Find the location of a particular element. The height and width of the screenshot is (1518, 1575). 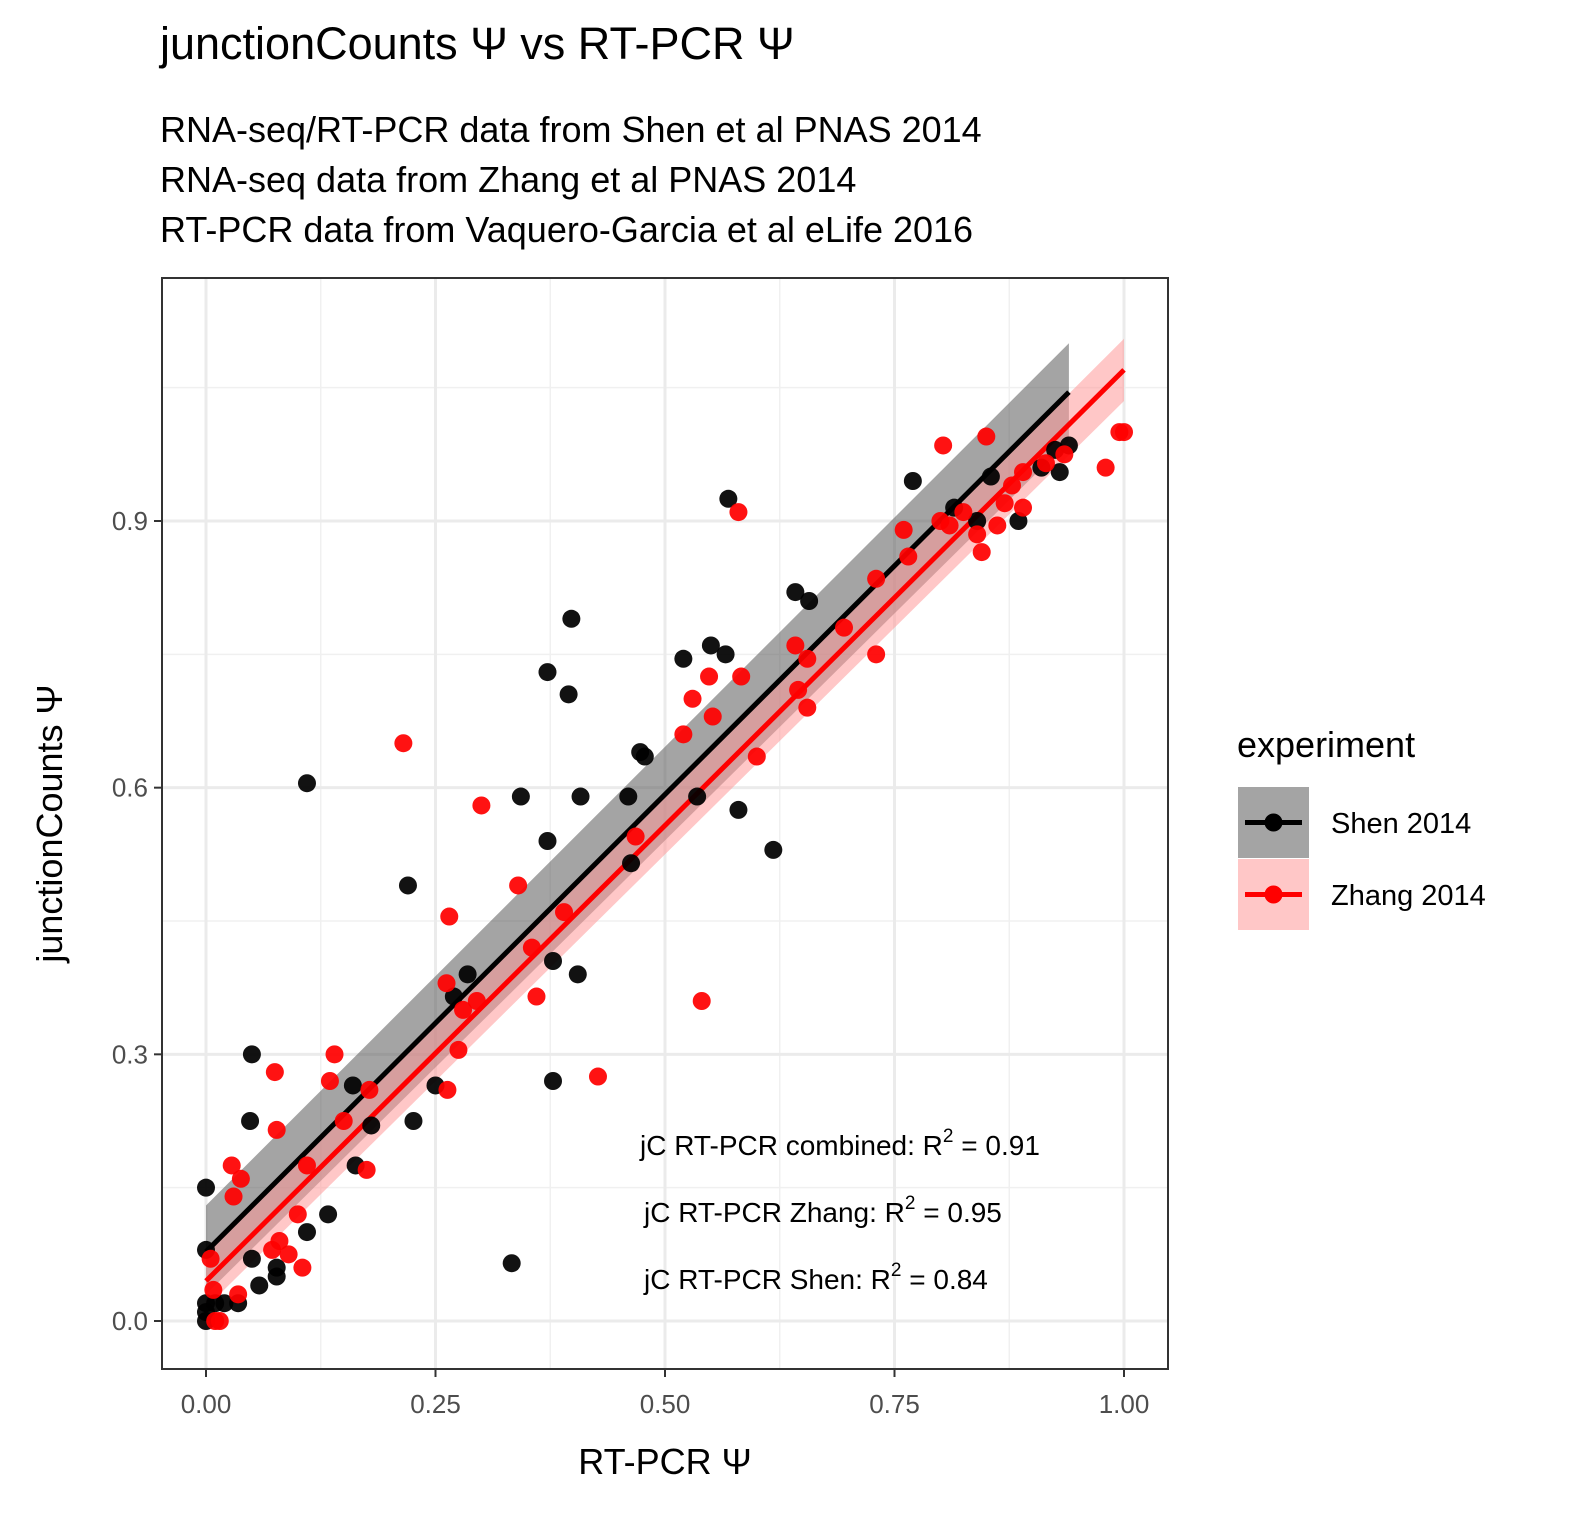

x-tick-label: 1.00 is located at coordinates (1124, 1404).